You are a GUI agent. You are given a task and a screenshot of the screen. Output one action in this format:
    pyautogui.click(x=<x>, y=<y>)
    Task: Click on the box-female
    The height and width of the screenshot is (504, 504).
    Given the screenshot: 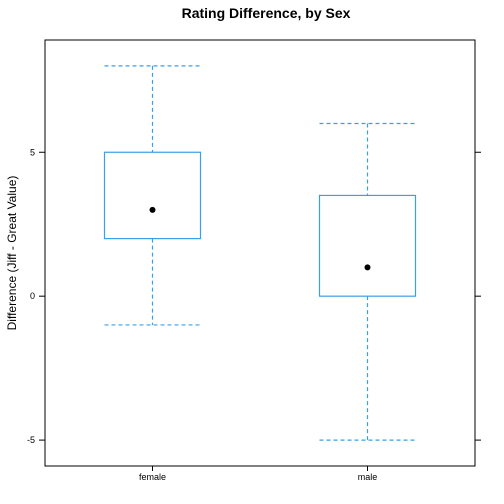 What is the action you would take?
    pyautogui.click(x=152, y=195)
    